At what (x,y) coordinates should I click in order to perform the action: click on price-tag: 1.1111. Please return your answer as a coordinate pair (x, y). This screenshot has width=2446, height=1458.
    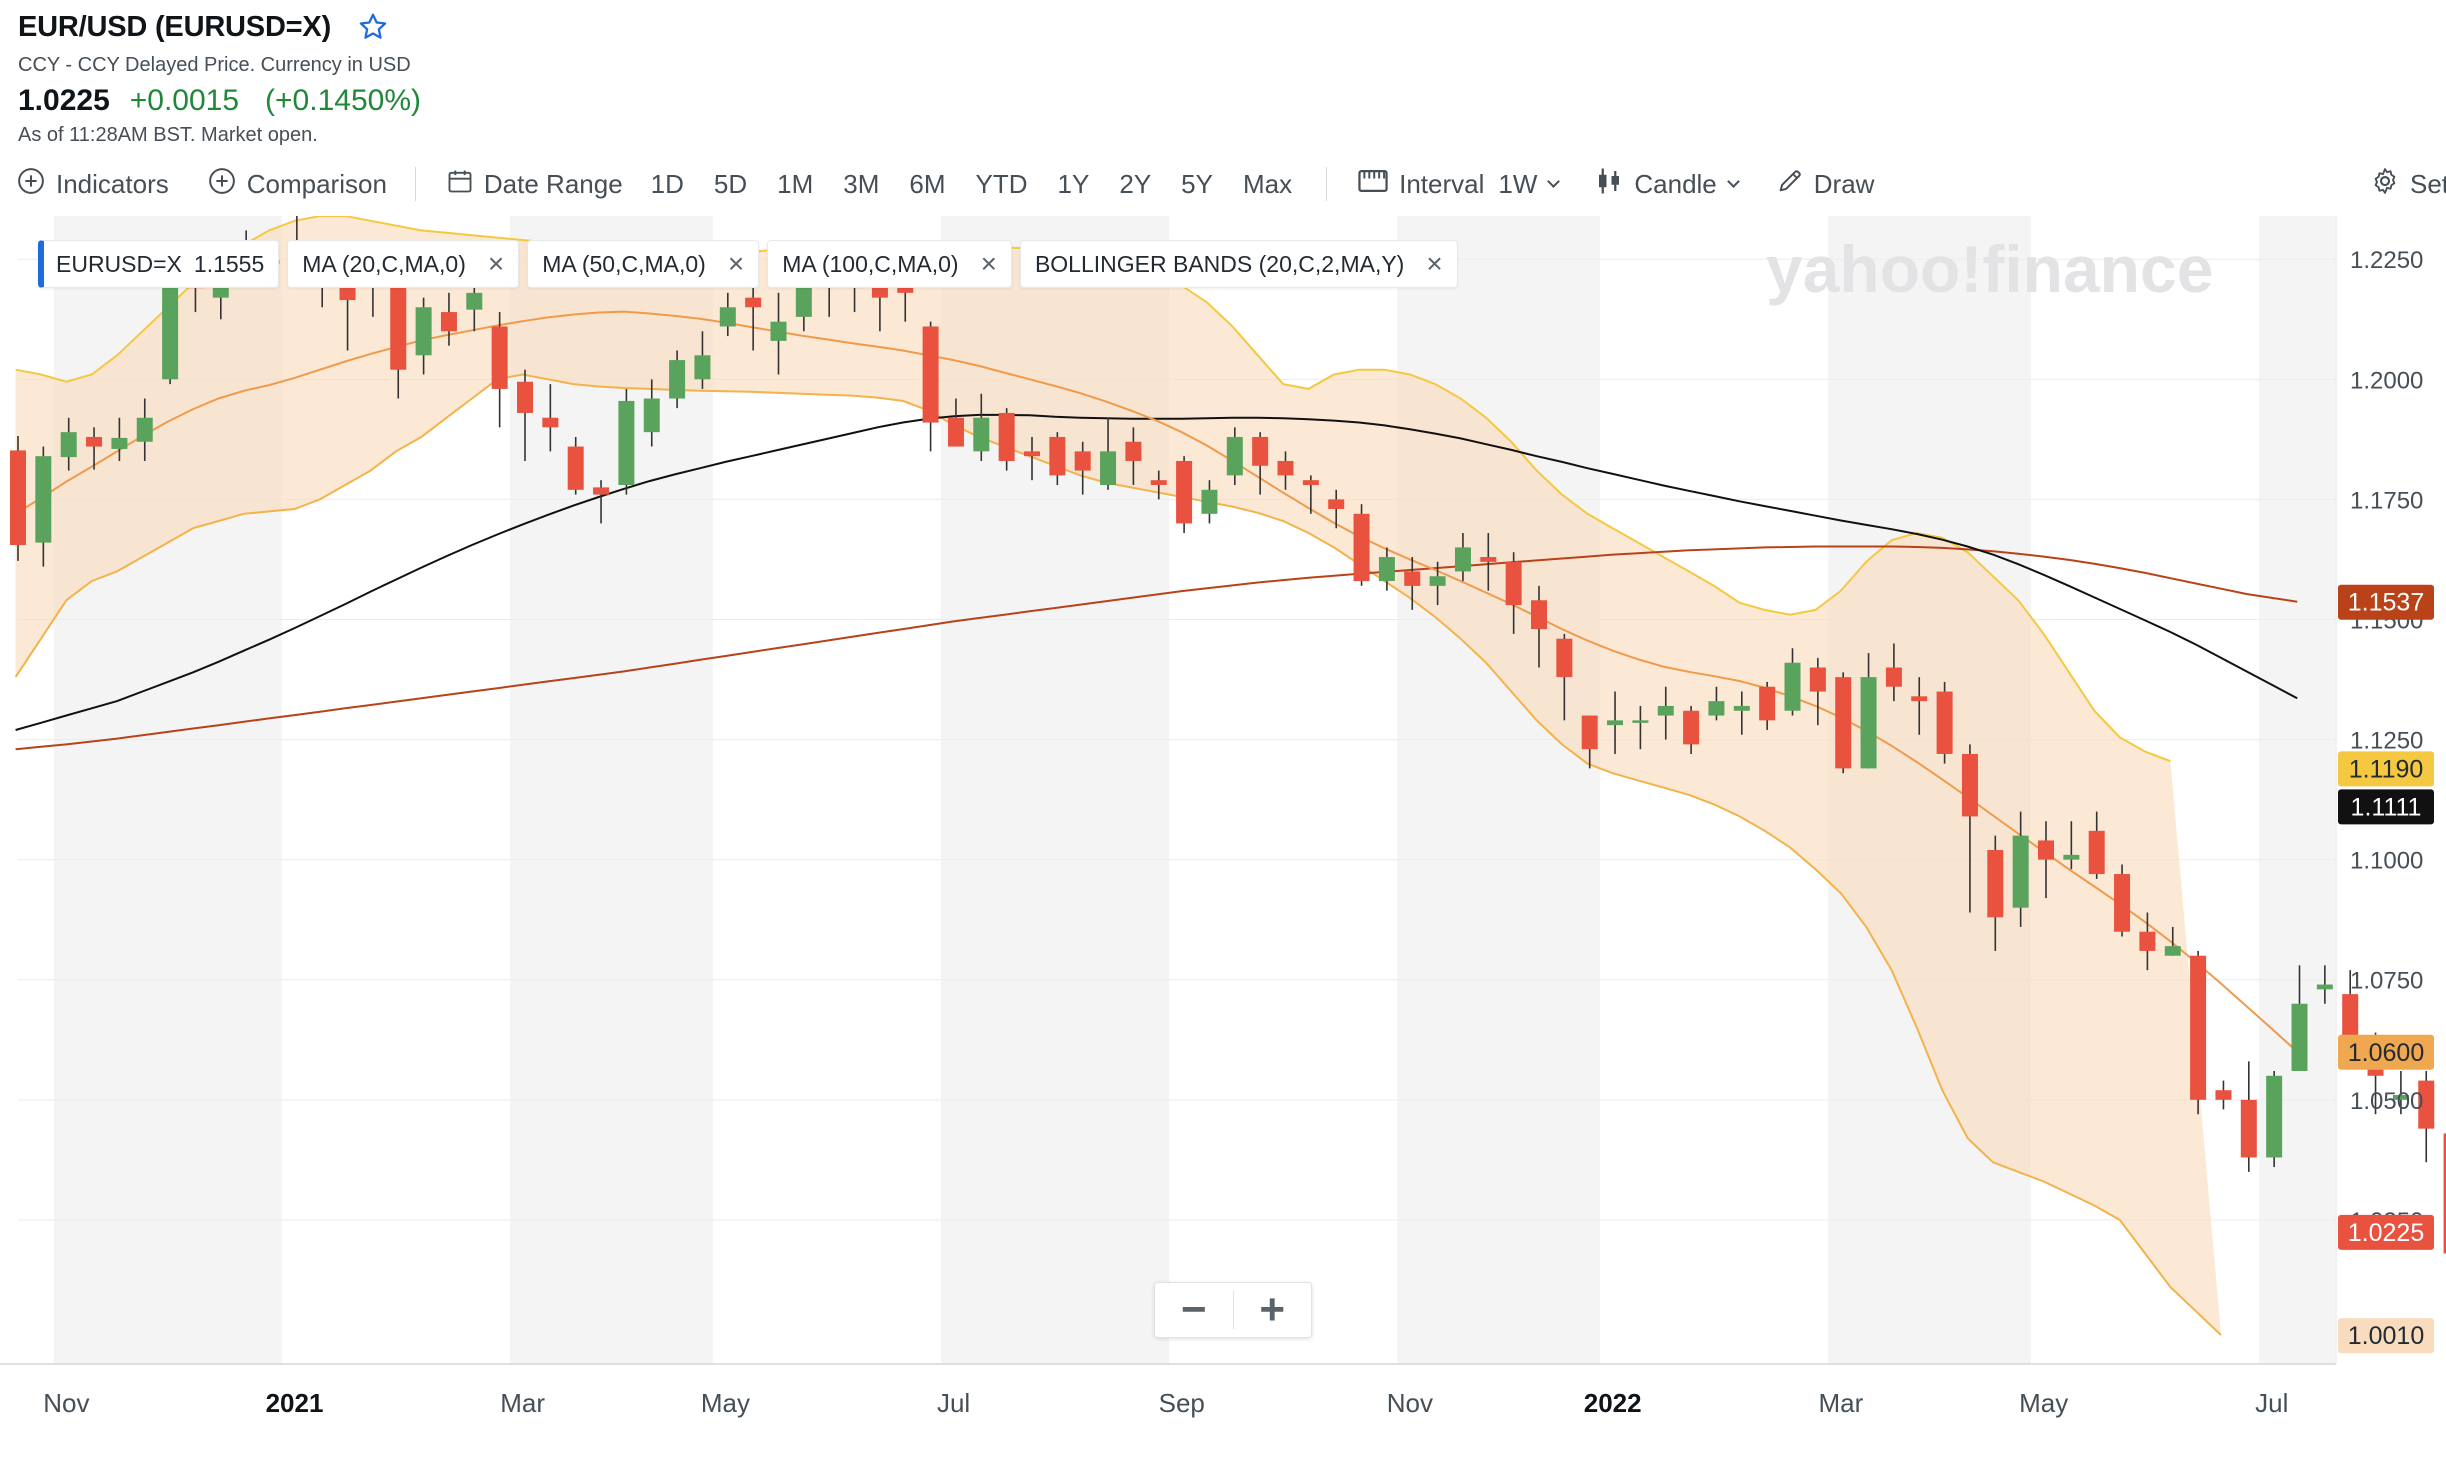
    Looking at the image, I should click on (2386, 807).